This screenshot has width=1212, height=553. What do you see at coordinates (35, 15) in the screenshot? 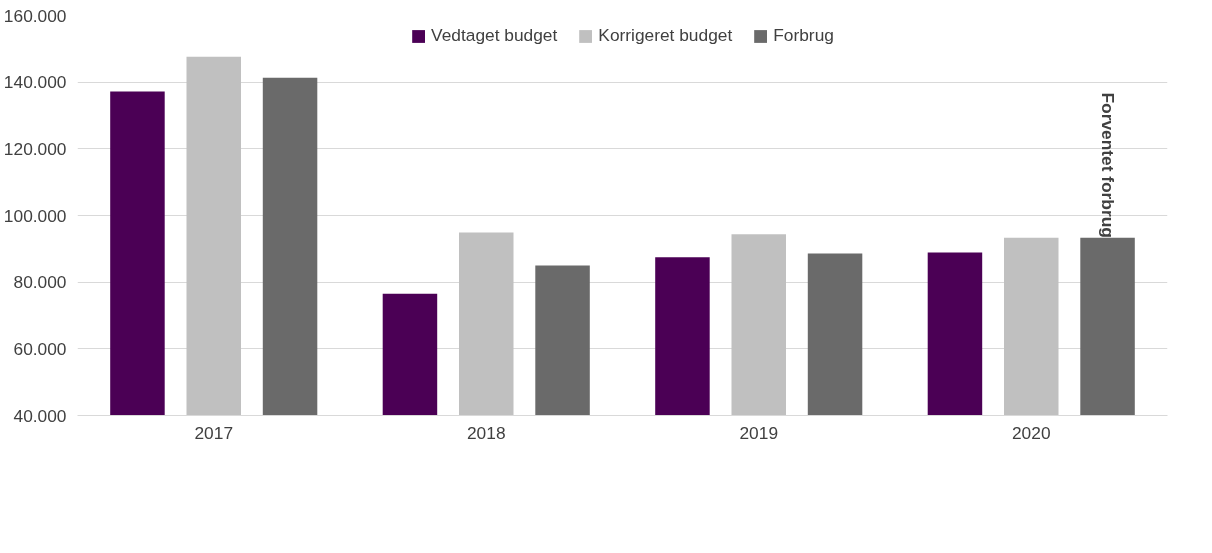
I see `y-tick-label: 160.000` at bounding box center [35, 15].